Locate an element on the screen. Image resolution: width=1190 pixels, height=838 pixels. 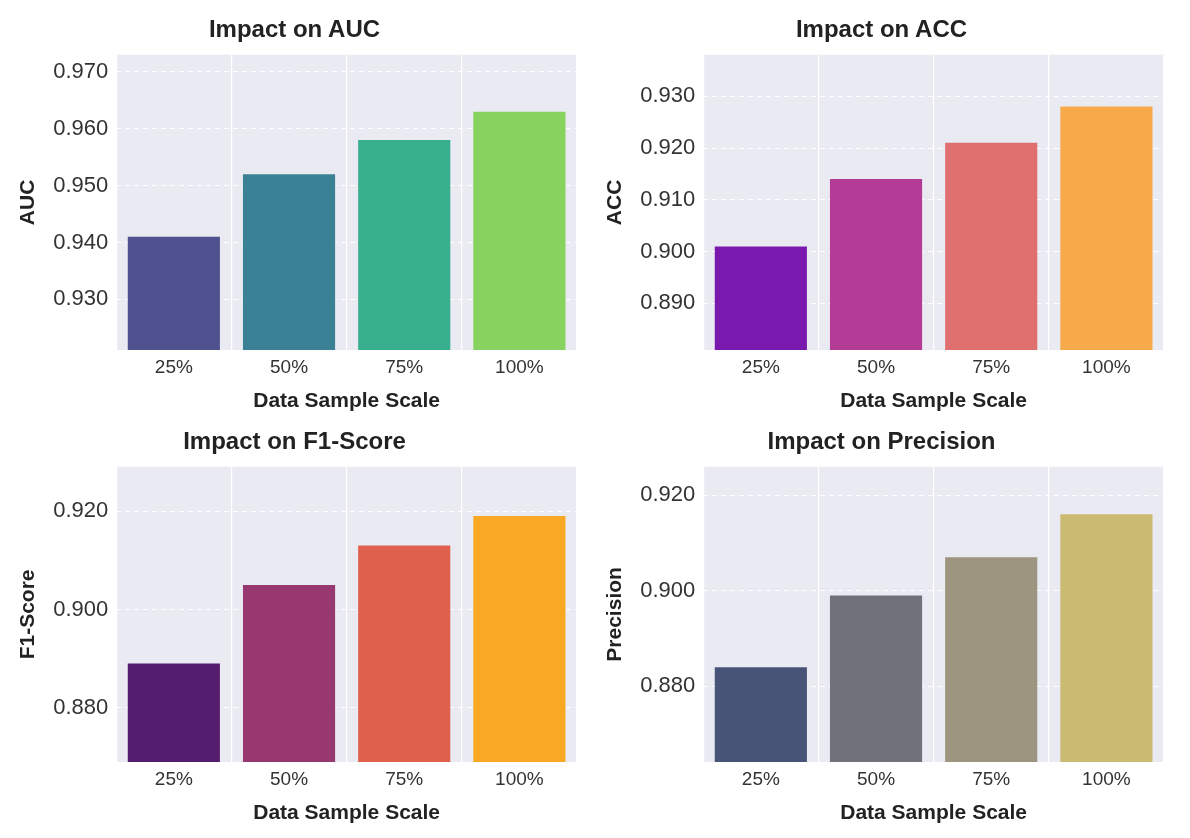
y-axis-title: Precision is located at coordinates (614, 614).